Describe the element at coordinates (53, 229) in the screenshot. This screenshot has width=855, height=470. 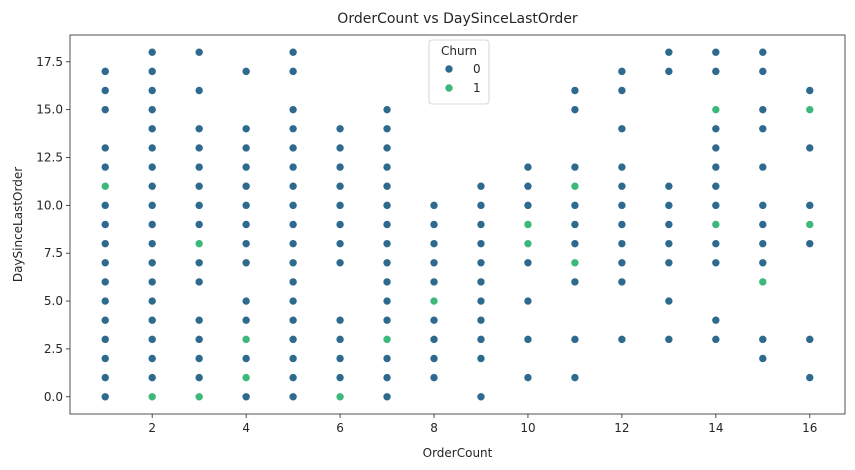
I see `y-axis: 0.0 2.5 5.0 7.5 10.0 12.5 15.0 17.5` at that location.